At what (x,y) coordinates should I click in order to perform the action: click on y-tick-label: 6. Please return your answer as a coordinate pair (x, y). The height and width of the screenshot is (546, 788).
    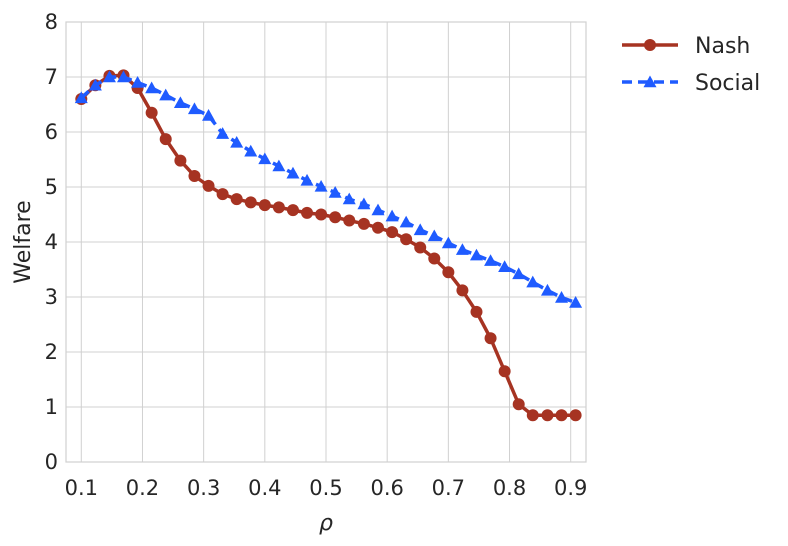
    Looking at the image, I should click on (51, 132).